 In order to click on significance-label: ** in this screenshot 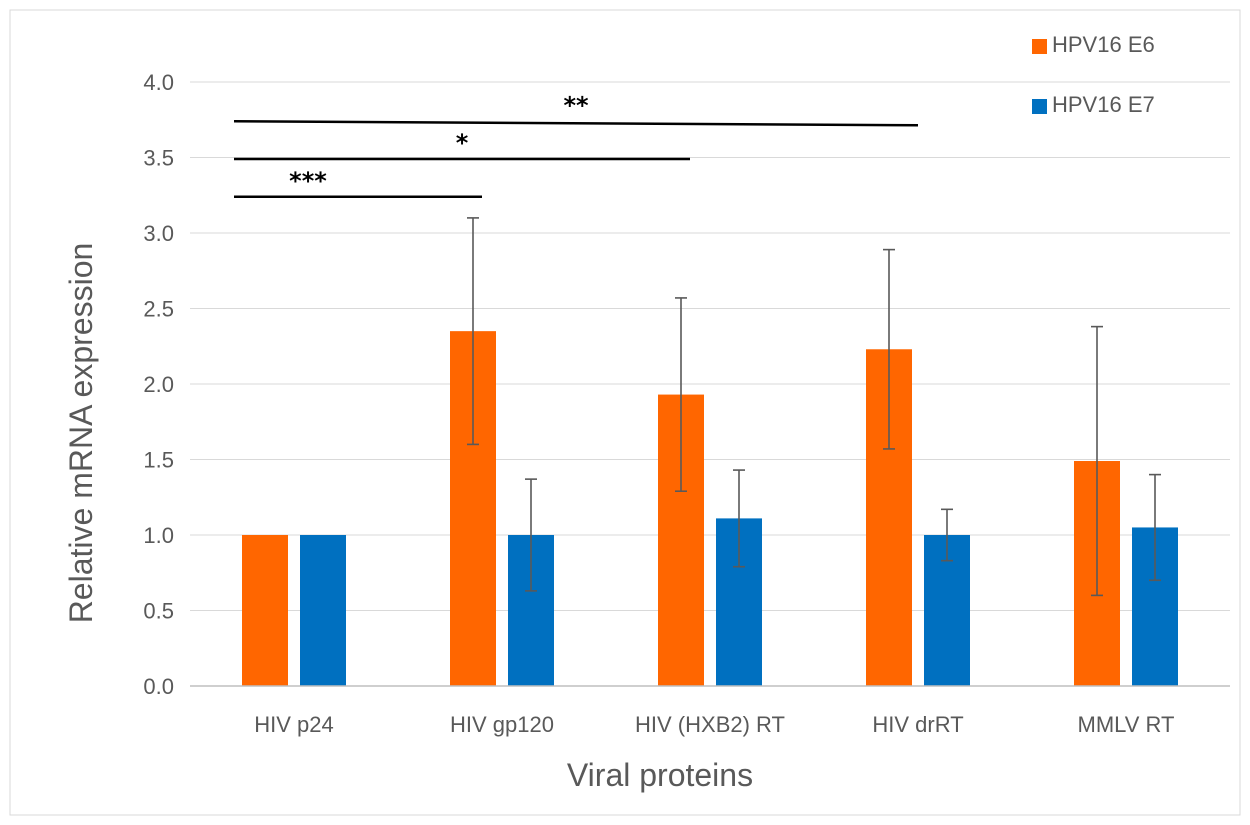, I will do `click(576, 105)`.